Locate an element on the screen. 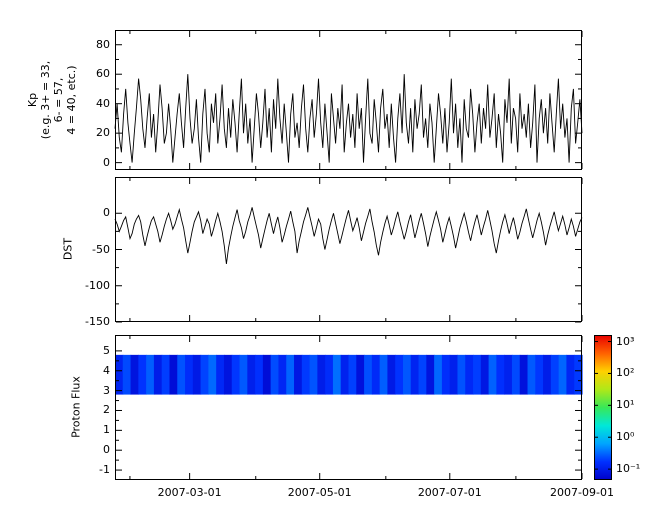 The image size is (665, 523). x-tick-label: 2007-03-01 is located at coordinates (189, 492).